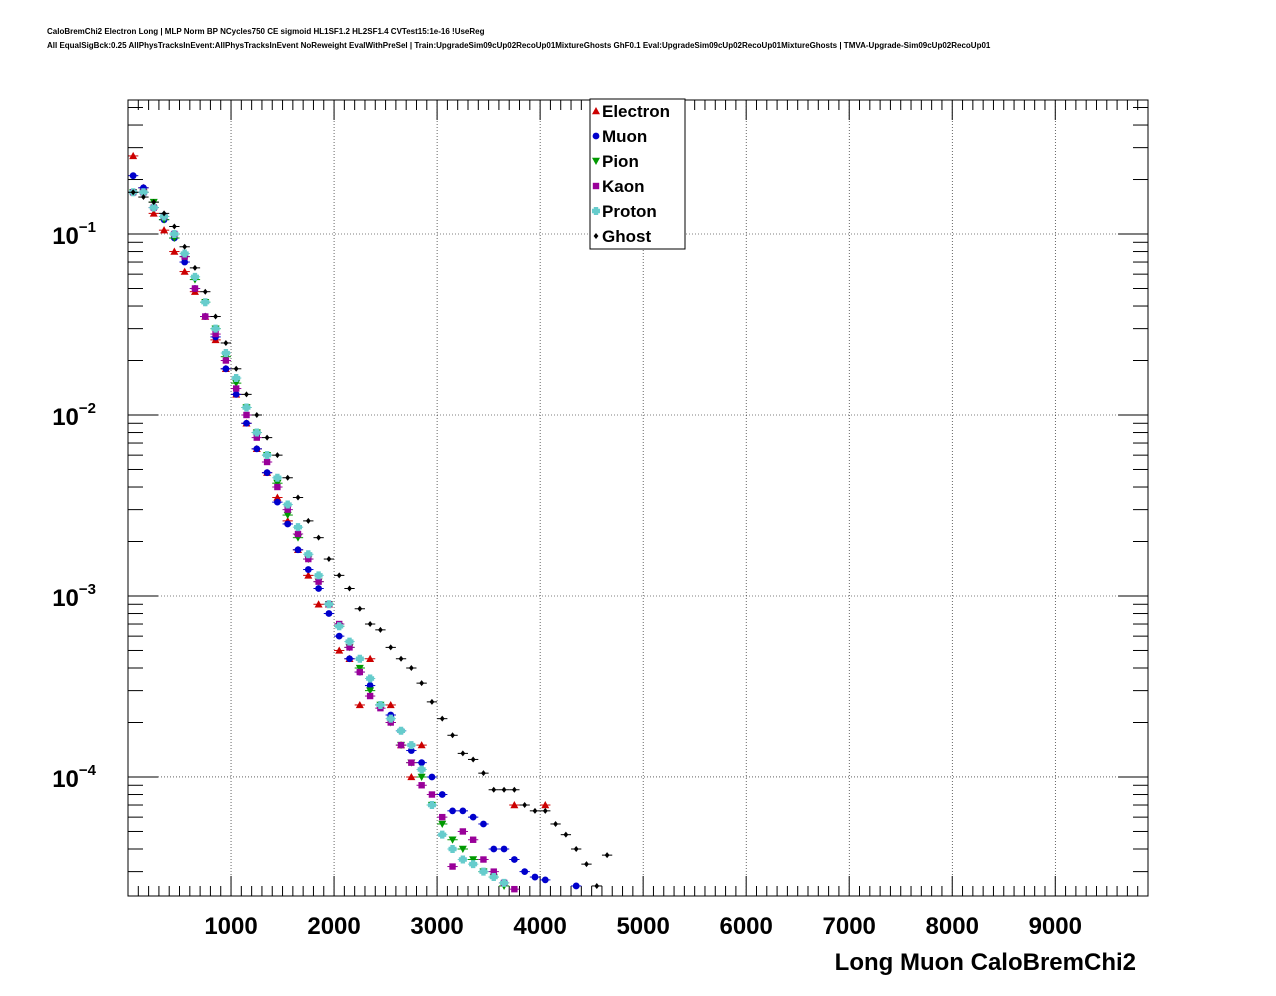 The image size is (1276, 996). Describe the element at coordinates (849, 926) in the screenshot. I see `x-tick-label: 7000` at that location.